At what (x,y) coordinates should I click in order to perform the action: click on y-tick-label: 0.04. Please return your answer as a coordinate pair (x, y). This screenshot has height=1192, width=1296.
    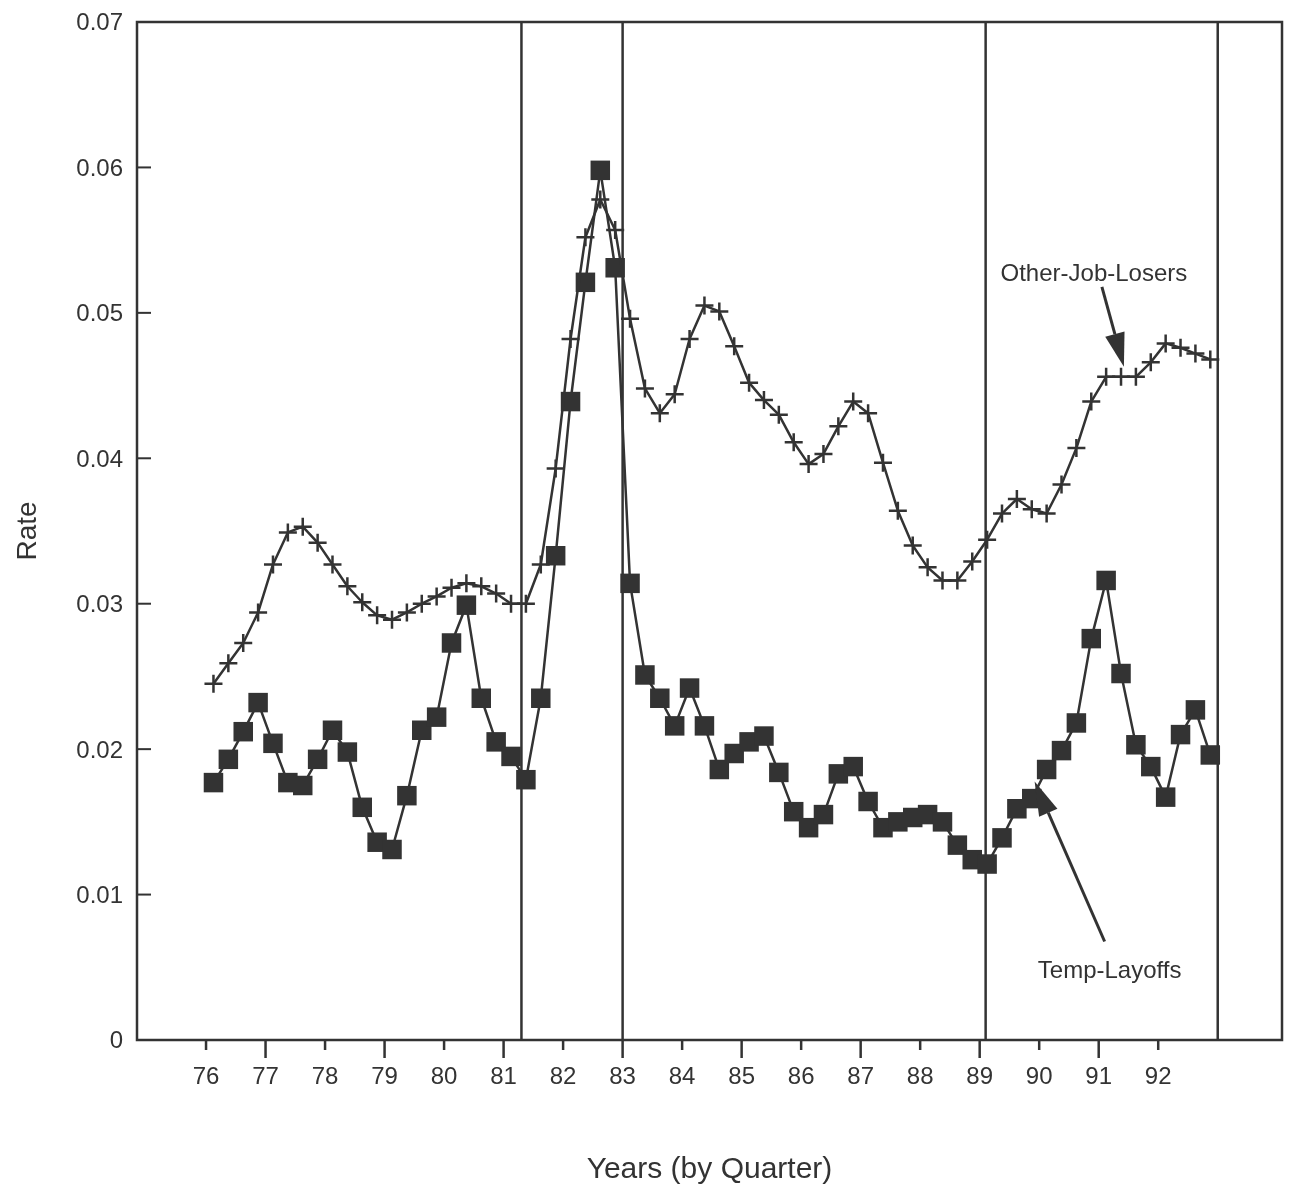
    Looking at the image, I should click on (99, 458).